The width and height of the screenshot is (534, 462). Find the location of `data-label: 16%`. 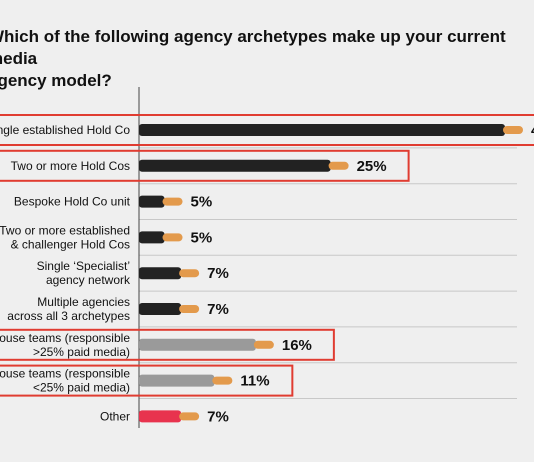

data-label: 16% is located at coordinates (297, 345).